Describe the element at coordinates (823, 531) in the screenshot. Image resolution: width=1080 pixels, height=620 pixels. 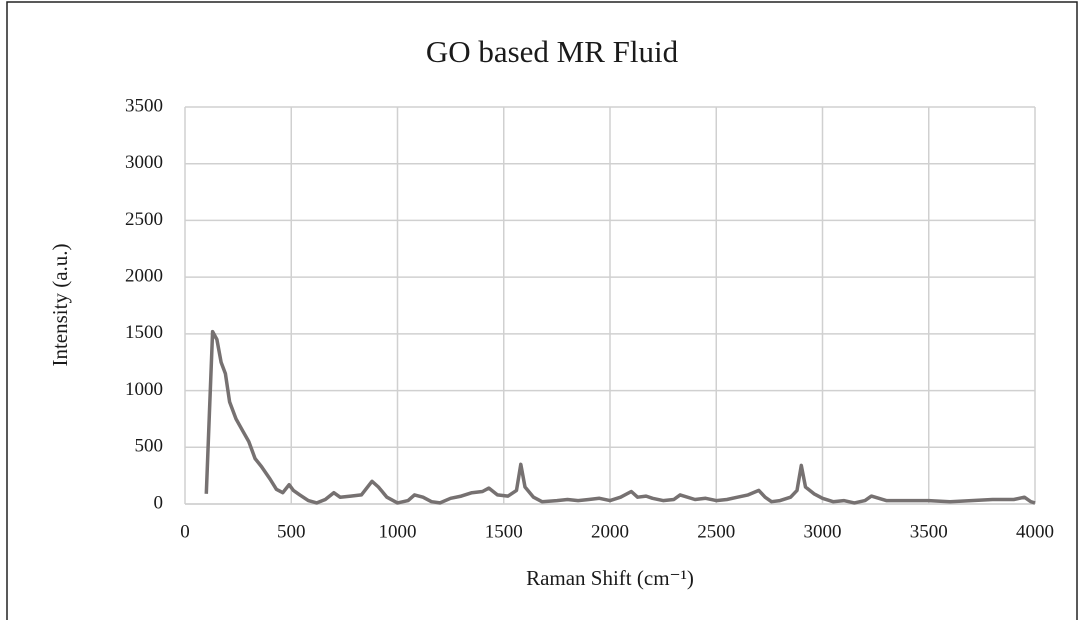
I see `x-tick-label: 3000` at that location.